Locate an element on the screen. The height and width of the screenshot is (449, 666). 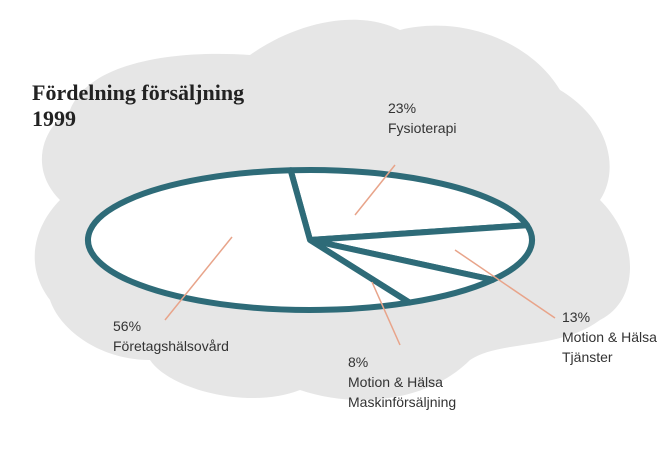
slice-label: 23% Fysioterapi is located at coordinates (422, 118).